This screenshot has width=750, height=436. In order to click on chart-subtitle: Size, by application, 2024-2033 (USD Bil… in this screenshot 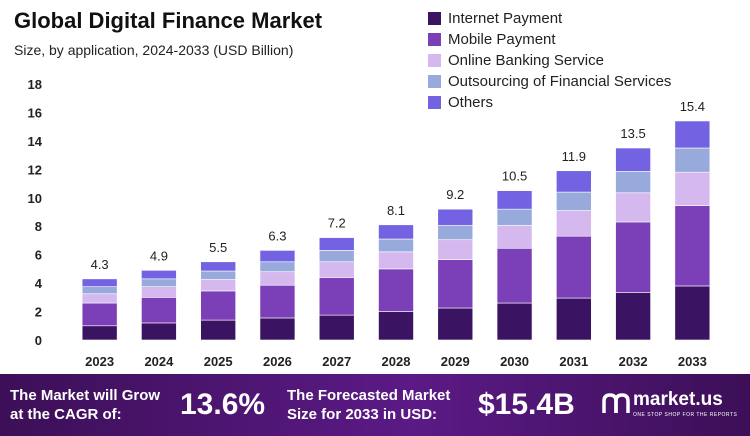, I will do `click(154, 50)`.